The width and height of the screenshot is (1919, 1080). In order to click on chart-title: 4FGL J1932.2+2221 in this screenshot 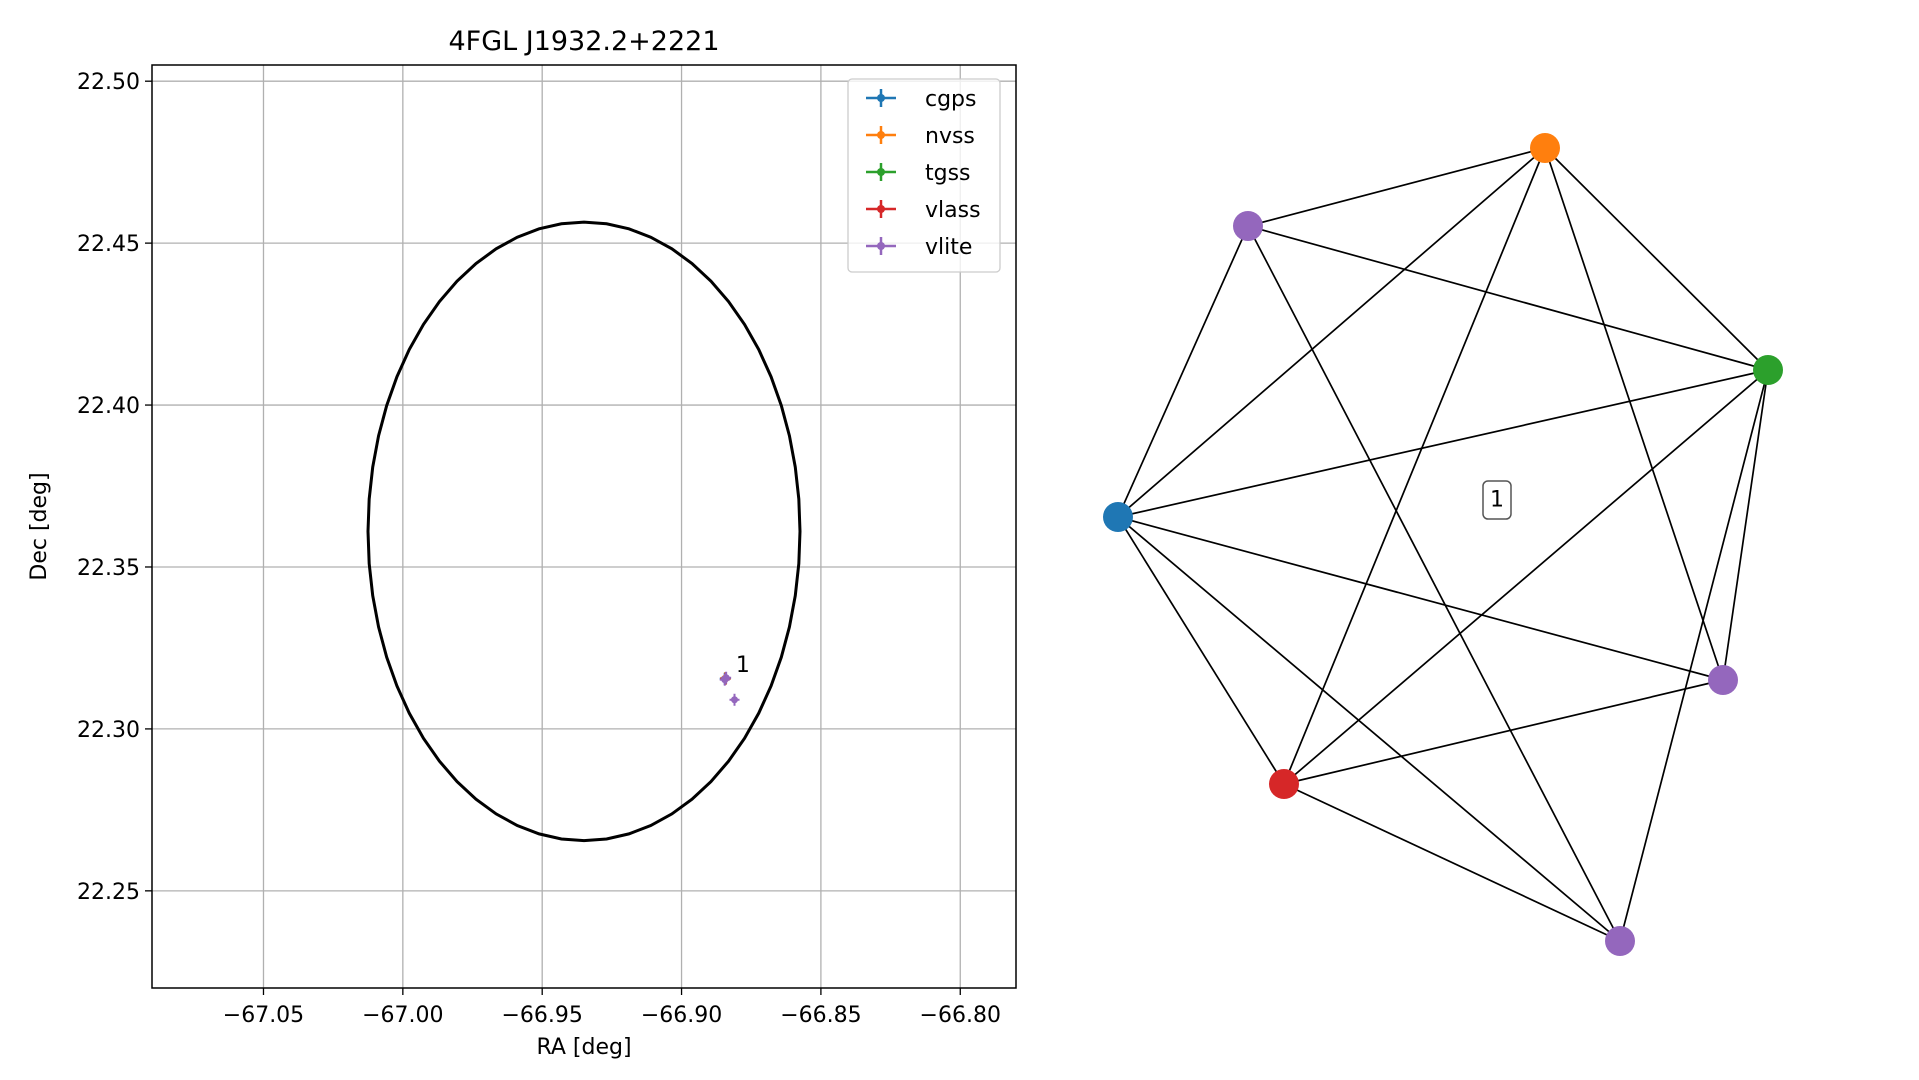, I will do `click(583, 41)`.